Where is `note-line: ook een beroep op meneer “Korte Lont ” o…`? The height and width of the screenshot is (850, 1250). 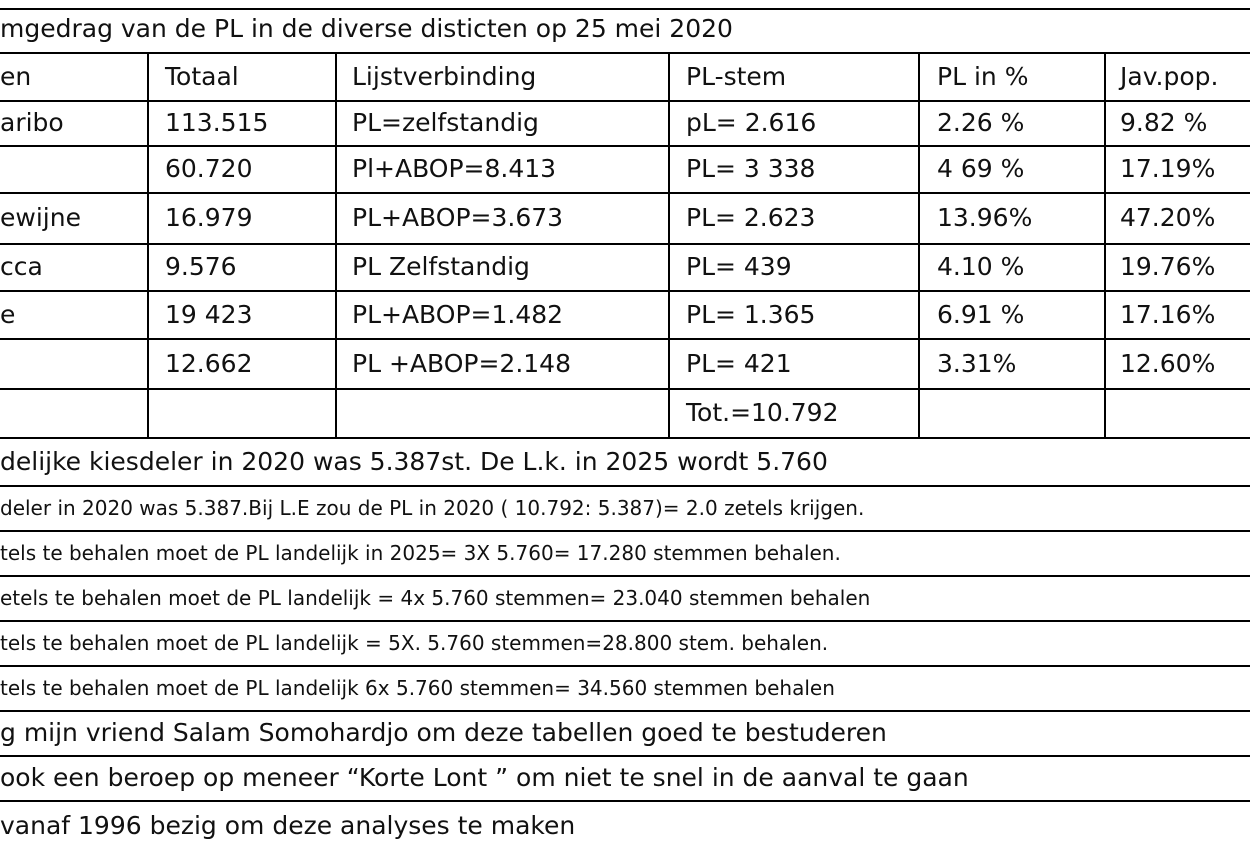 note-line: ook een beroep op meneer “Korte Lont ” o… is located at coordinates (484, 777).